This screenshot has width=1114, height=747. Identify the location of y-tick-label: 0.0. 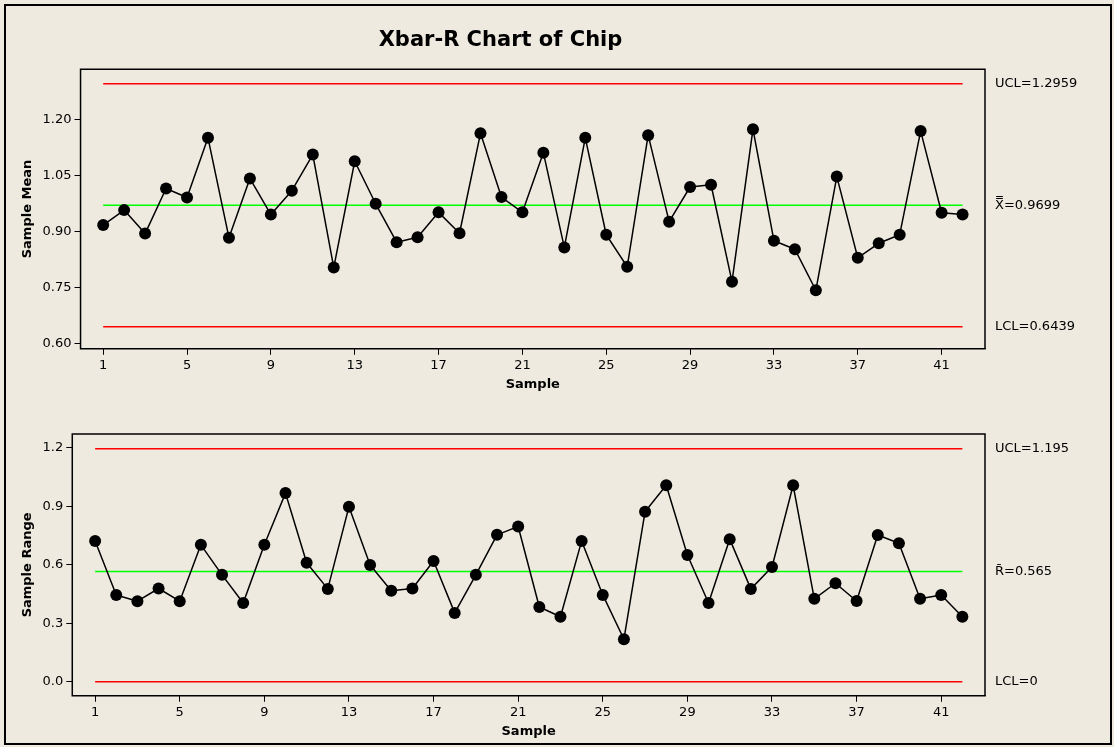
(53, 681).